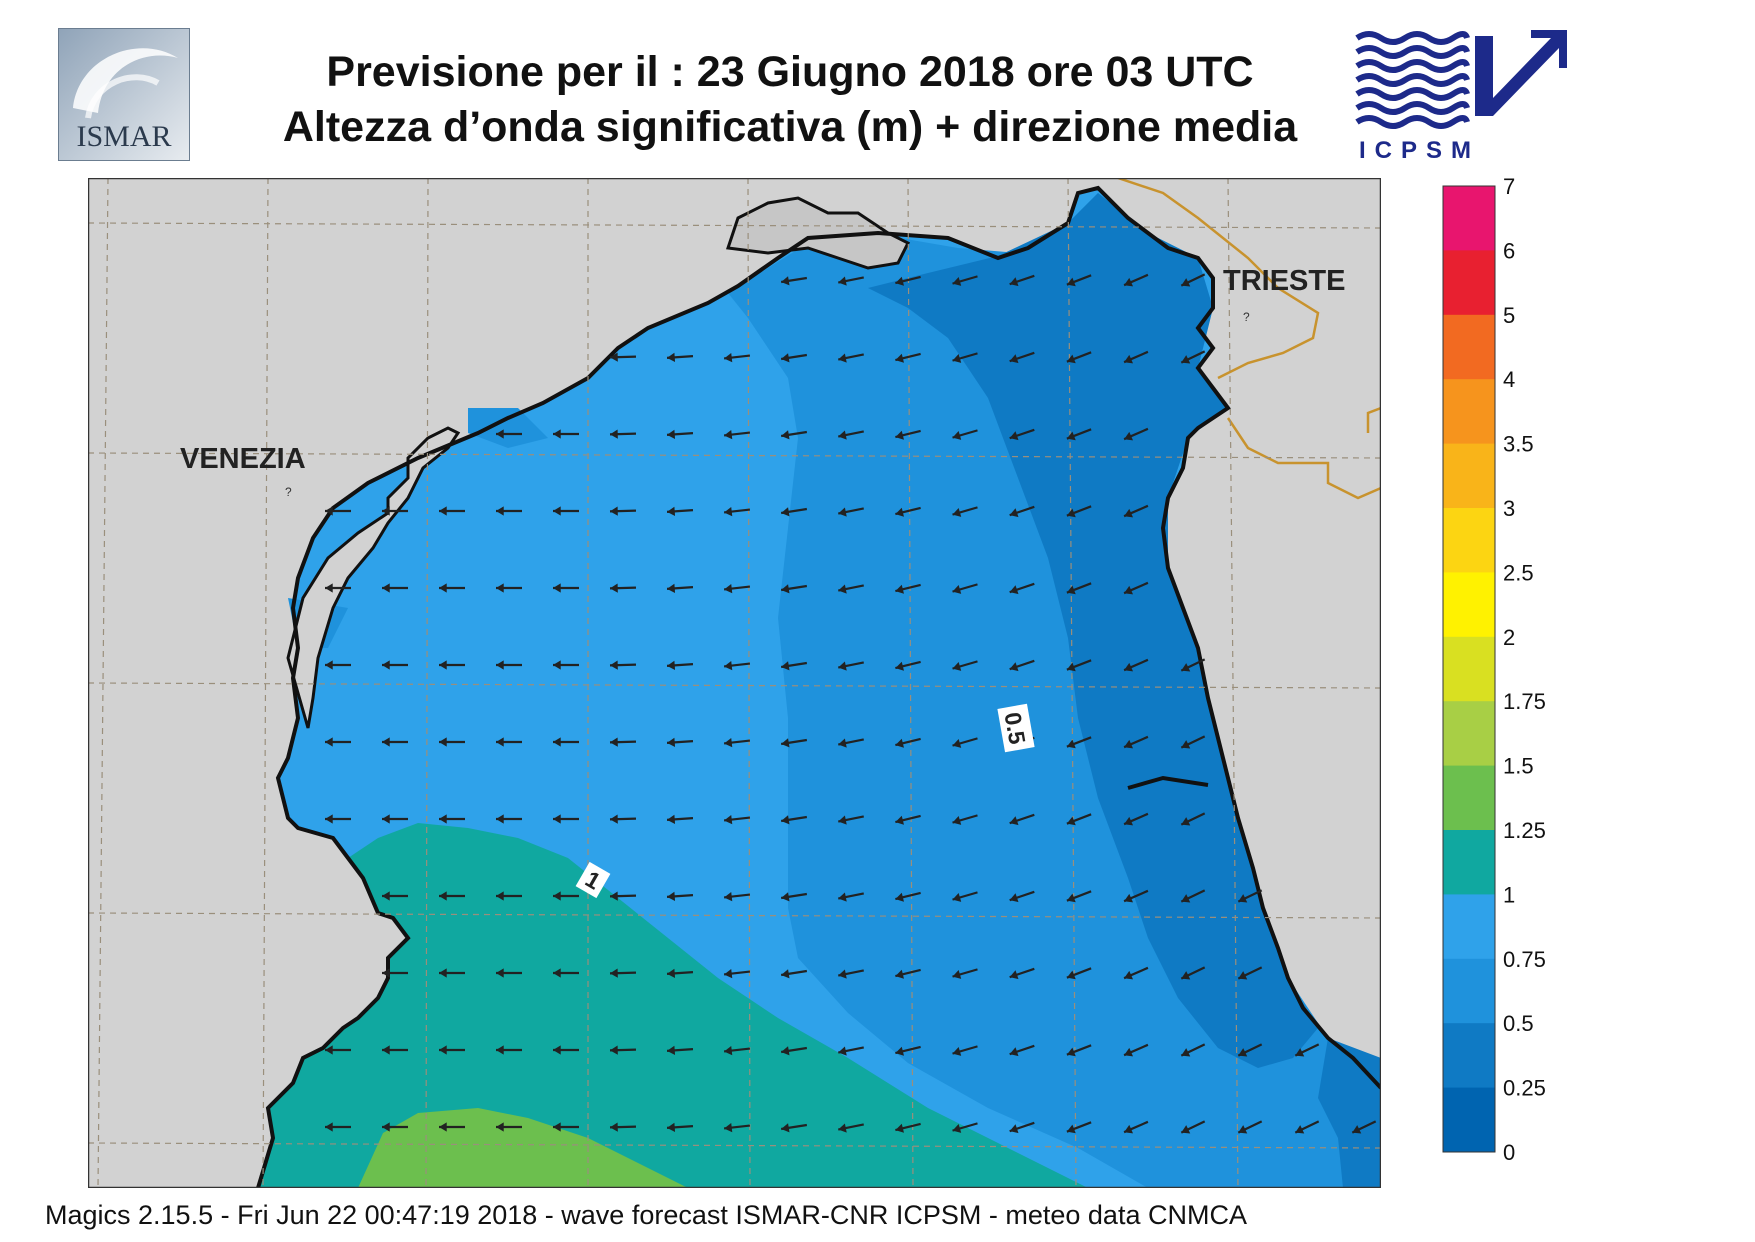 Image resolution: width=1755 pixels, height=1242 pixels. What do you see at coordinates (1524, 701) in the screenshot?
I see `legend-label: 1.75` at bounding box center [1524, 701].